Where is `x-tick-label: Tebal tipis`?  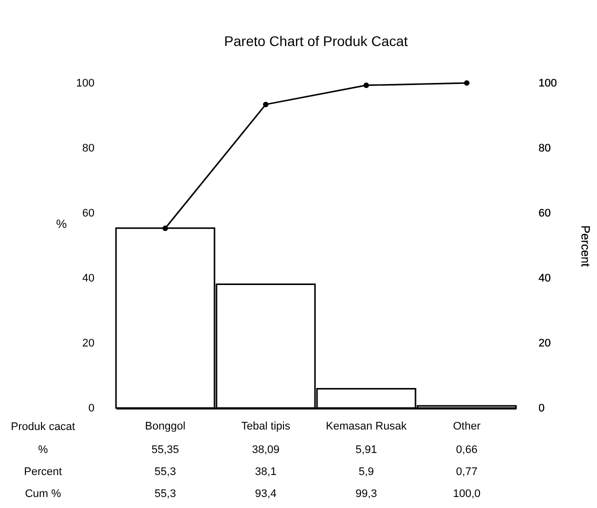 x-tick-label: Tebal tipis is located at coordinates (266, 426).